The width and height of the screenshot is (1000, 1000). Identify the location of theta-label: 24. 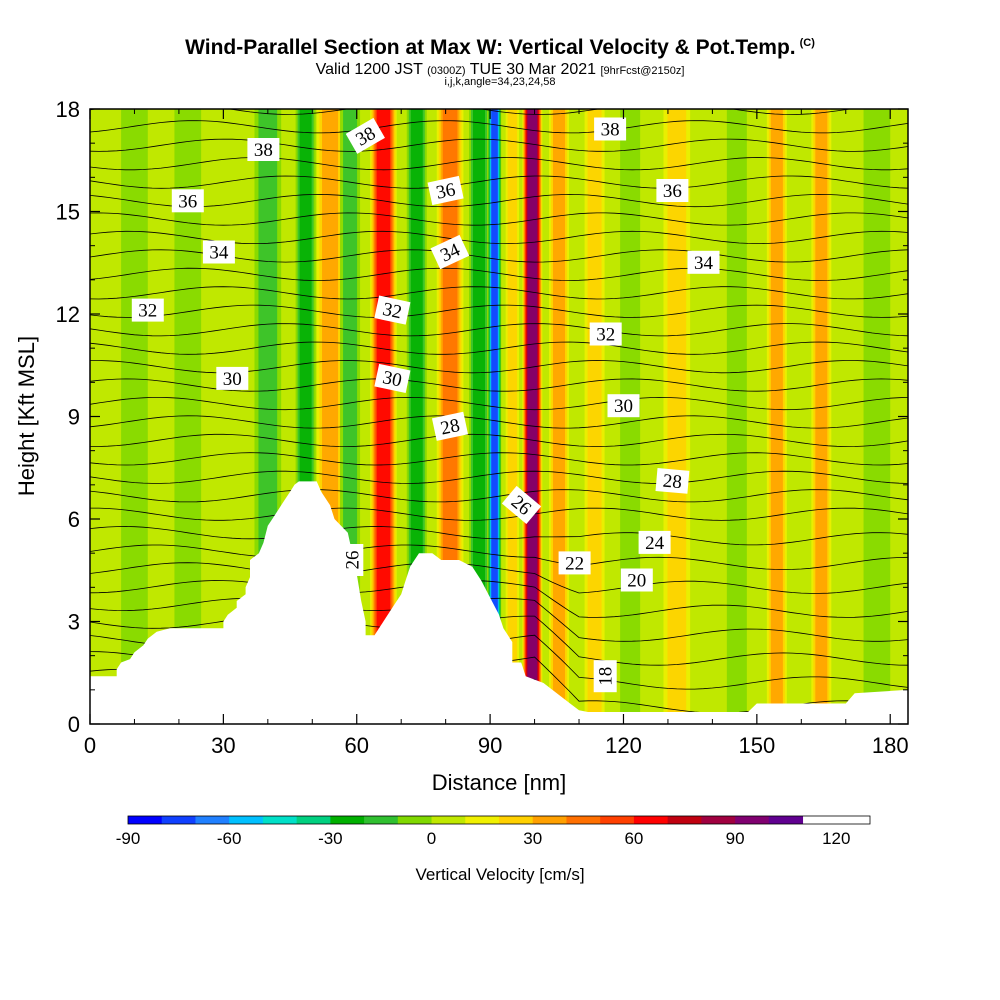
(654, 542).